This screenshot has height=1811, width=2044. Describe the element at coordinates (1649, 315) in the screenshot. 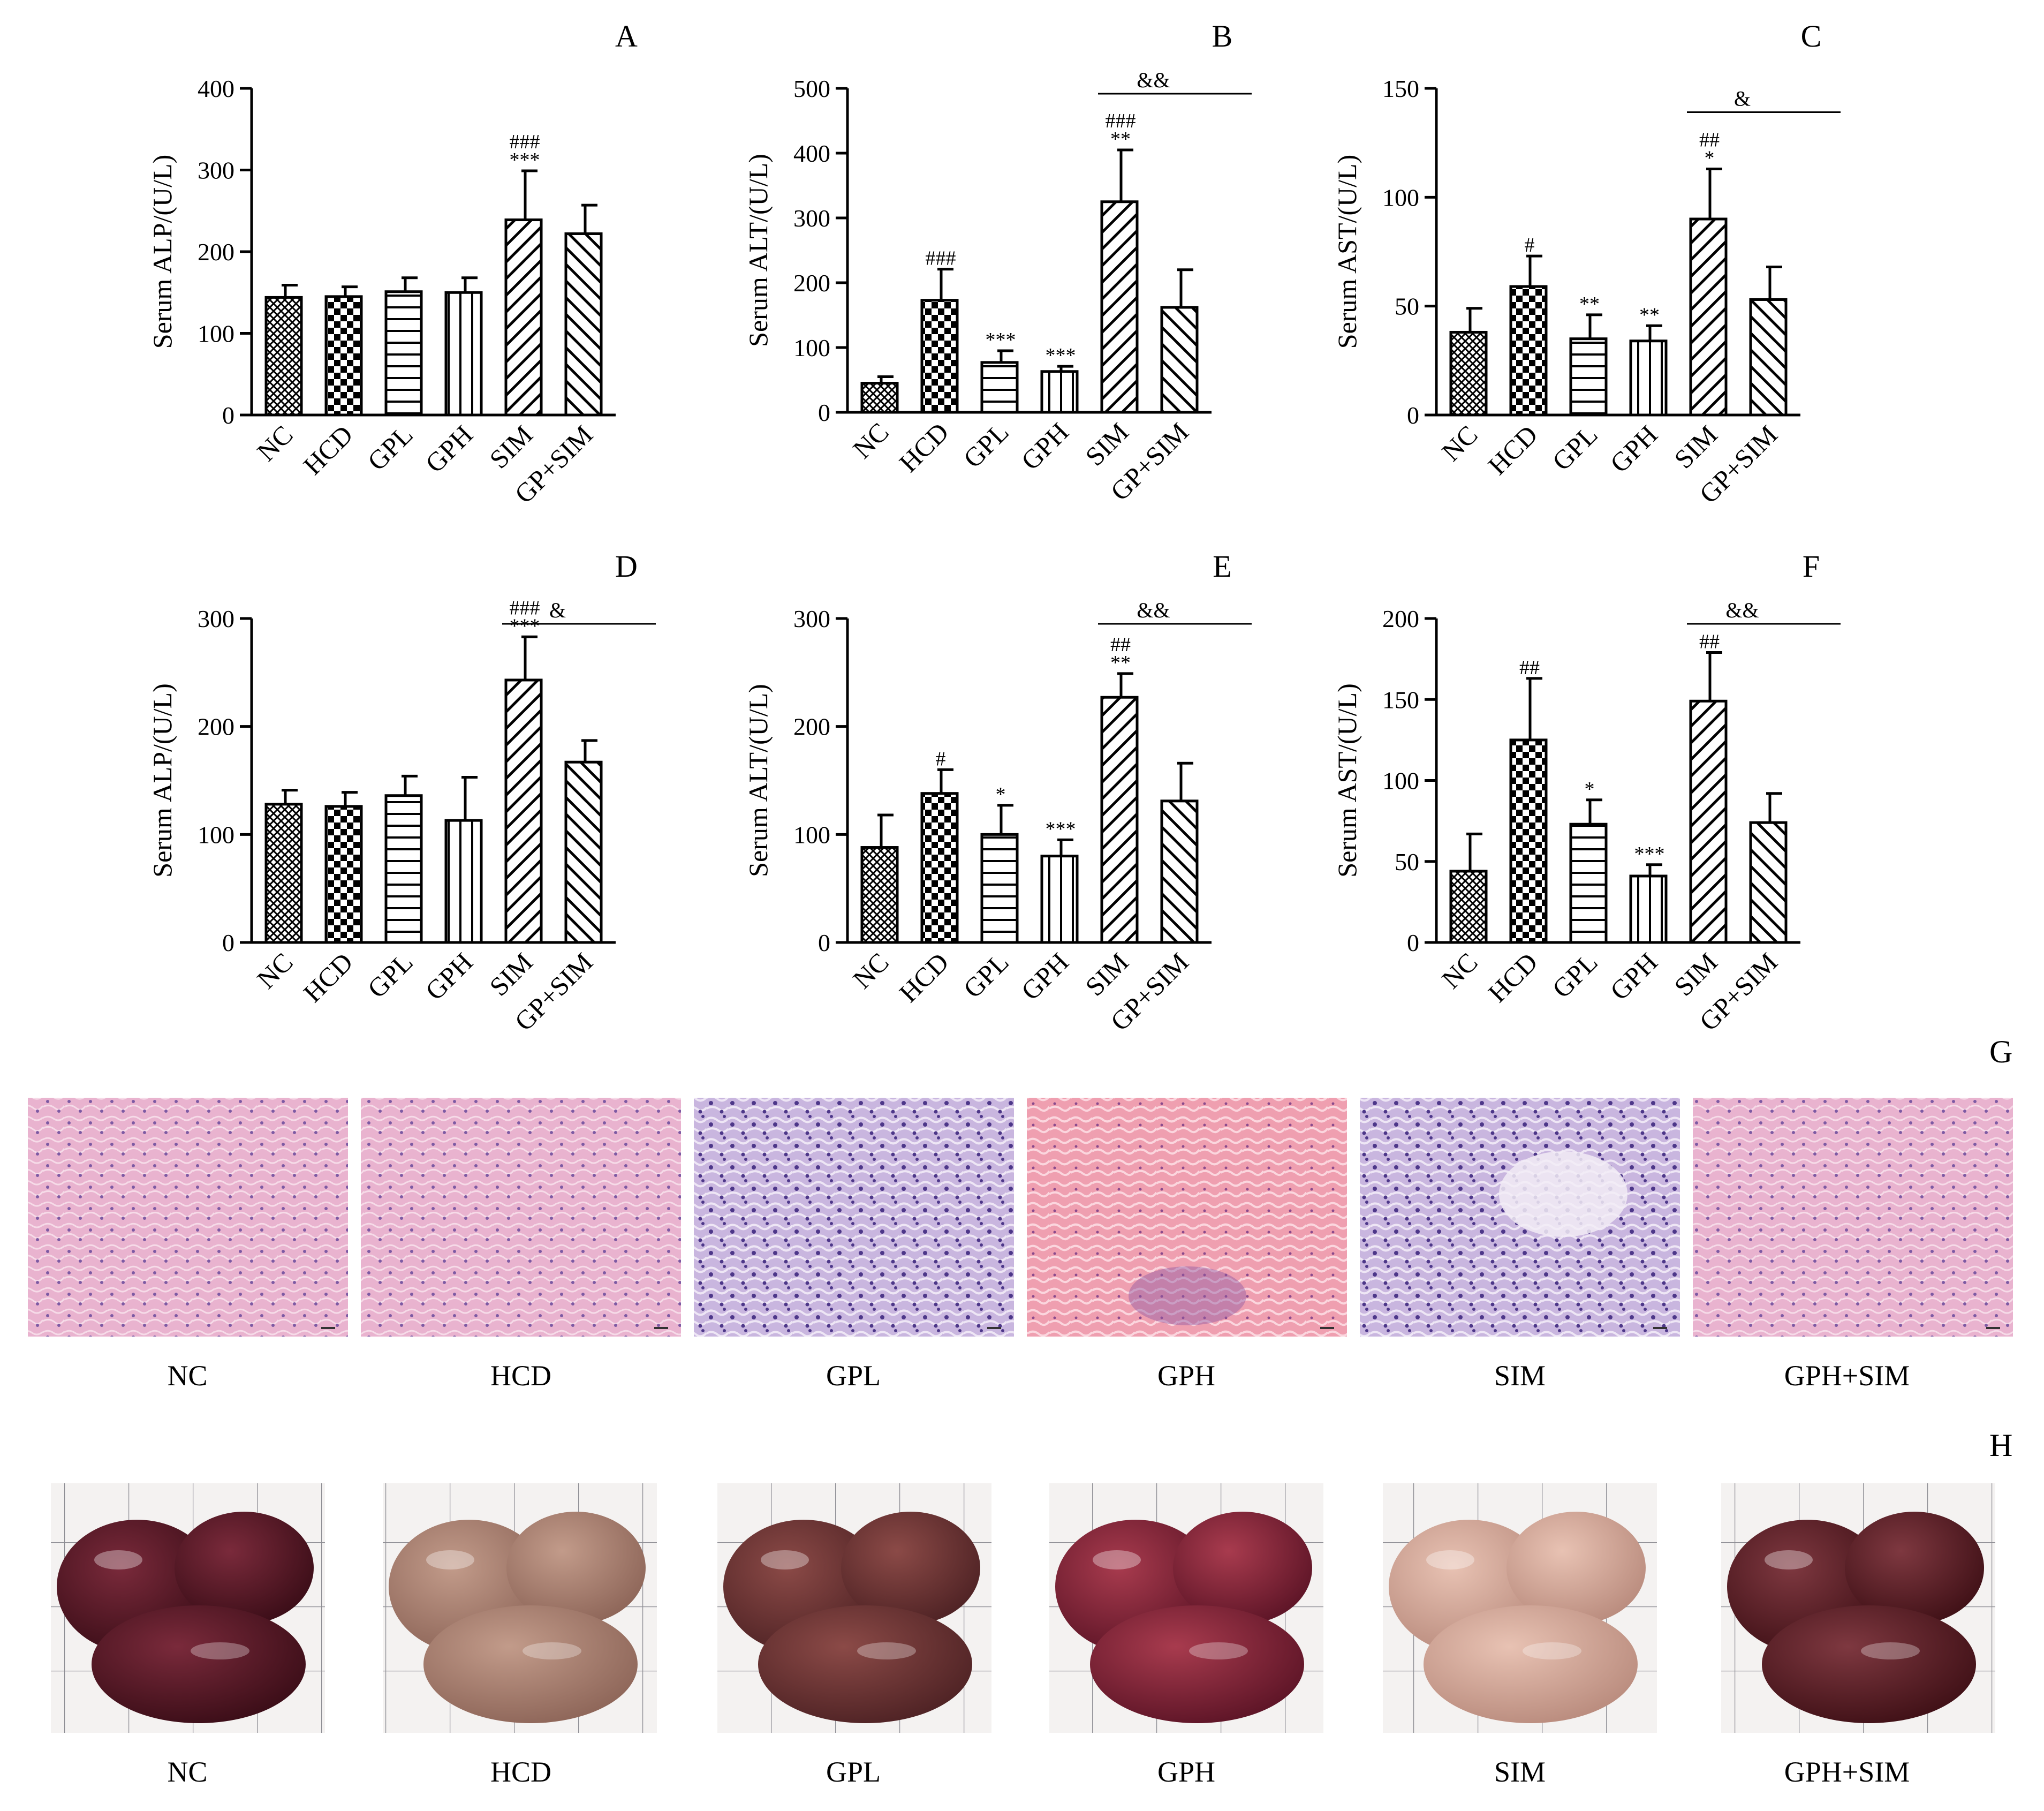

I see `significance-mark-gph: **` at that location.